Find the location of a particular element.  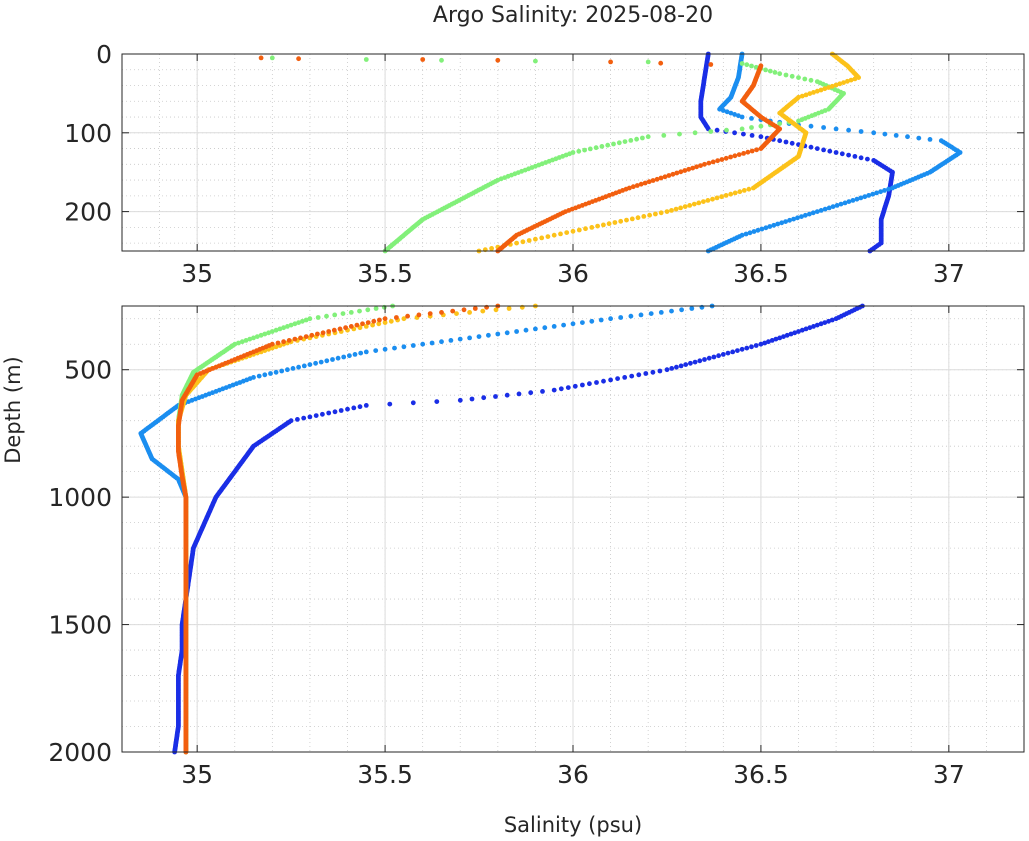

x-axis-label: Salinity (psu) is located at coordinates (573, 825).